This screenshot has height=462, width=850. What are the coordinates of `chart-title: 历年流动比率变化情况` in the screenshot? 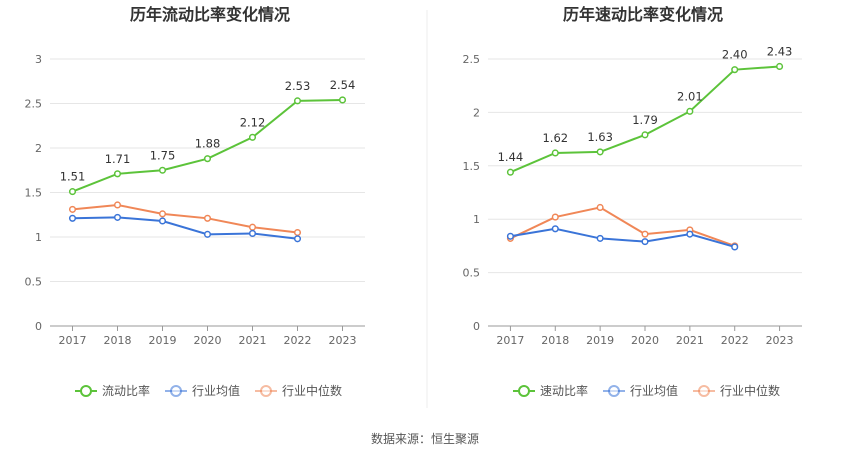 It's located at (210, 14).